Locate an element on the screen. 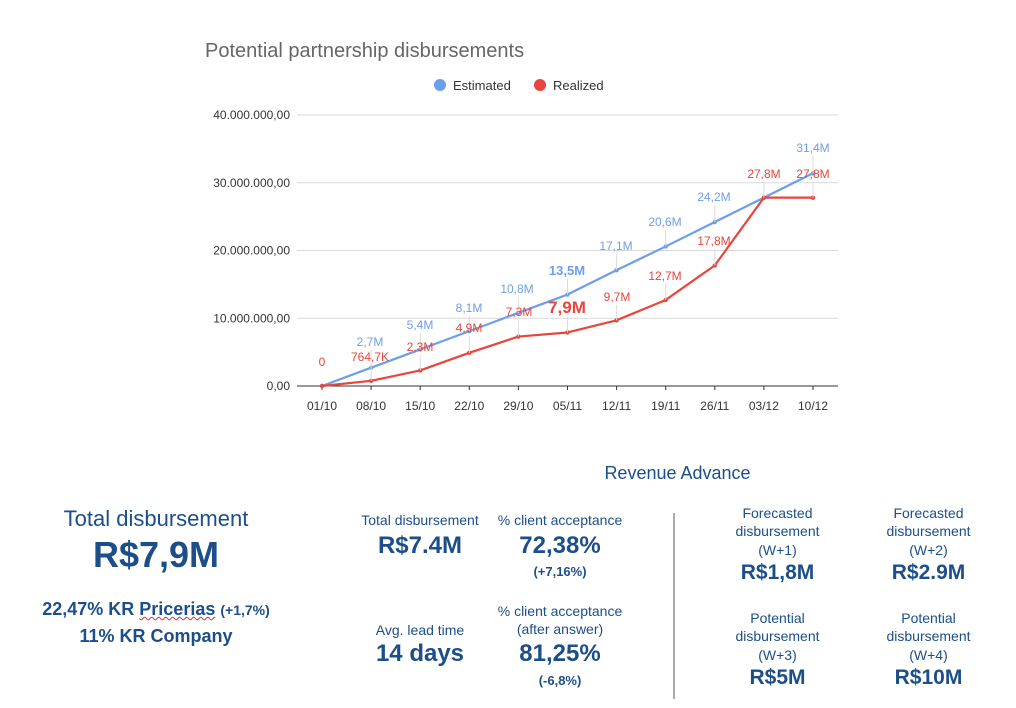 The width and height of the screenshot is (1016, 708). kr-pricerias-pct: 22,47% KR is located at coordinates (91, 609).